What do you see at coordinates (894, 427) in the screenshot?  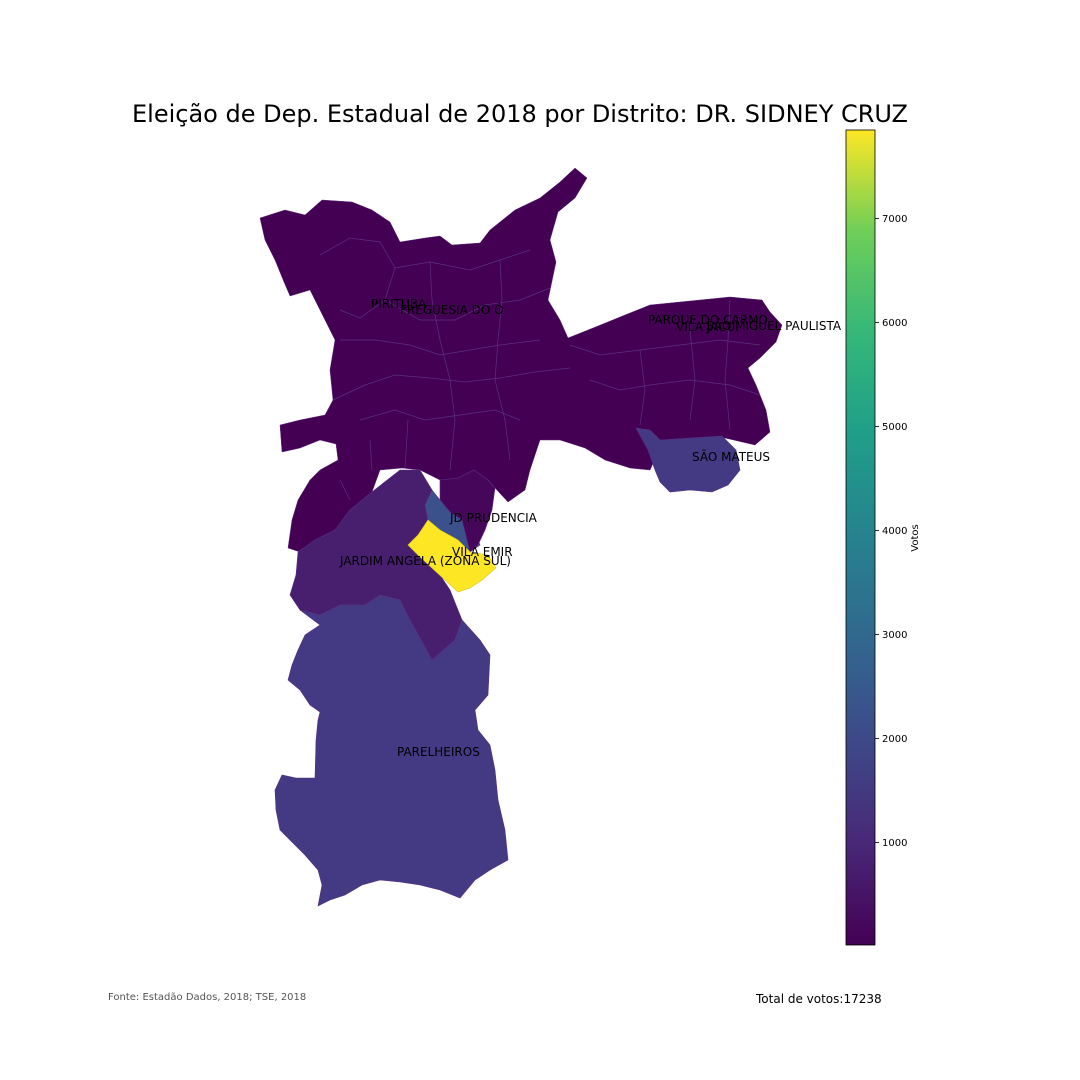 I see `colorbar-tick-label: 5000` at bounding box center [894, 427].